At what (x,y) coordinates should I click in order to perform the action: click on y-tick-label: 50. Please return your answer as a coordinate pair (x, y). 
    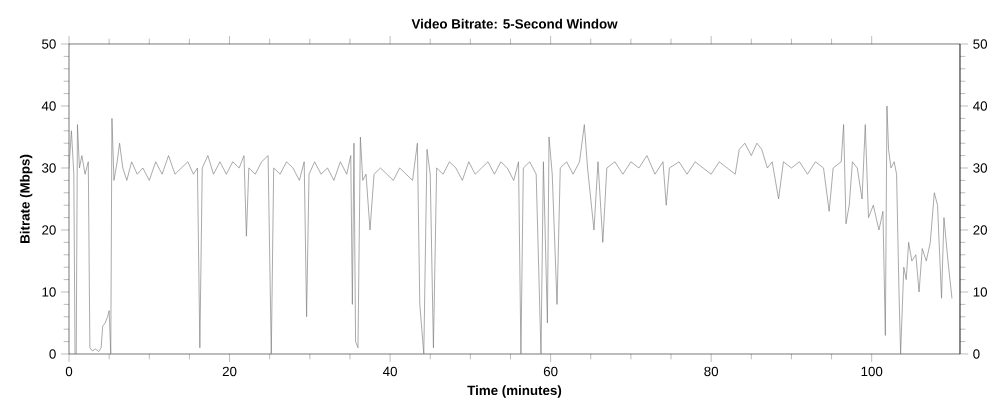
    Looking at the image, I should click on (49, 44).